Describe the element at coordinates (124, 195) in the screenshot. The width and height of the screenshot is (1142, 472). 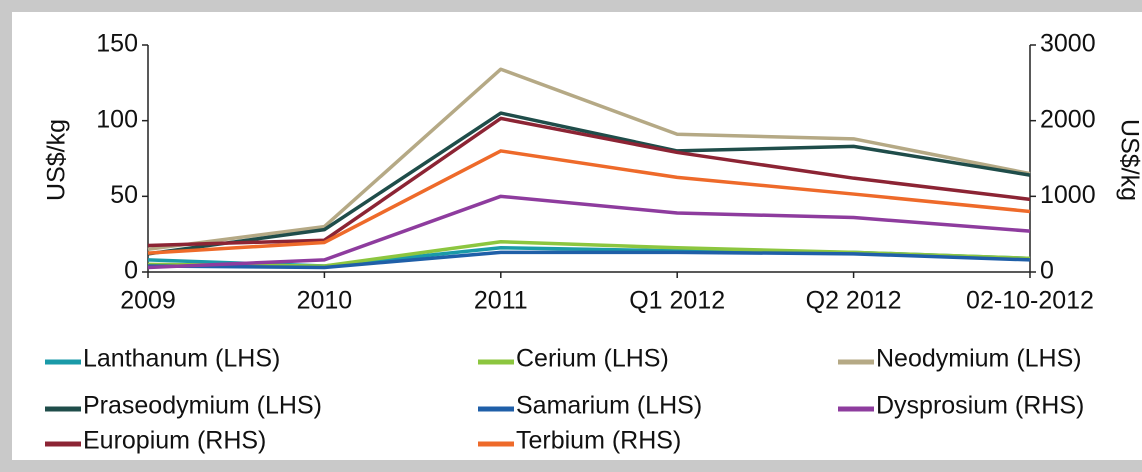
I see `y-tick-label: 50` at that location.